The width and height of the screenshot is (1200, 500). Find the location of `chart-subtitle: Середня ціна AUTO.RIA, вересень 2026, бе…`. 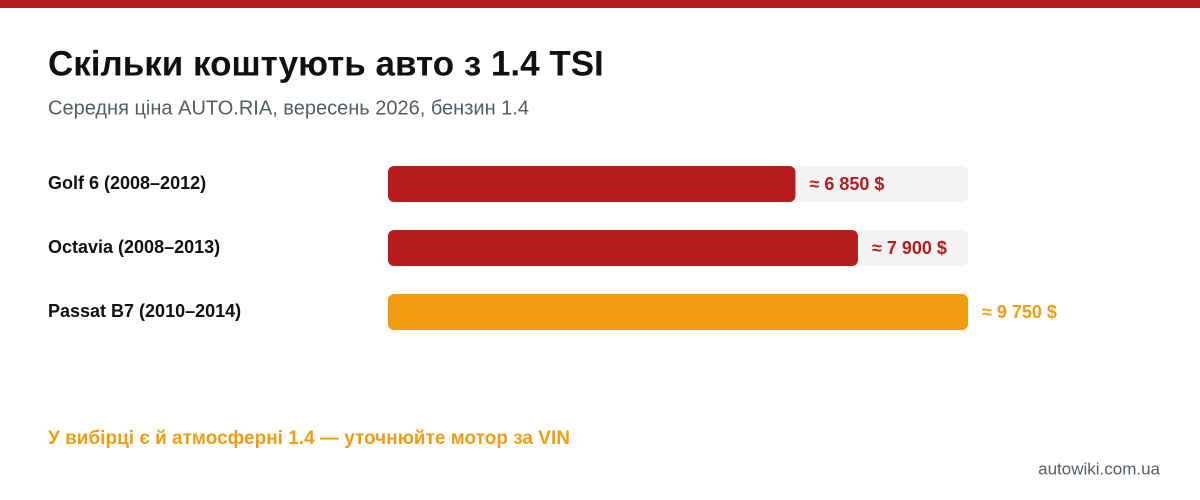

chart-subtitle: Середня ціна AUTO.RIA, вересень 2026, бе… is located at coordinates (288, 108).